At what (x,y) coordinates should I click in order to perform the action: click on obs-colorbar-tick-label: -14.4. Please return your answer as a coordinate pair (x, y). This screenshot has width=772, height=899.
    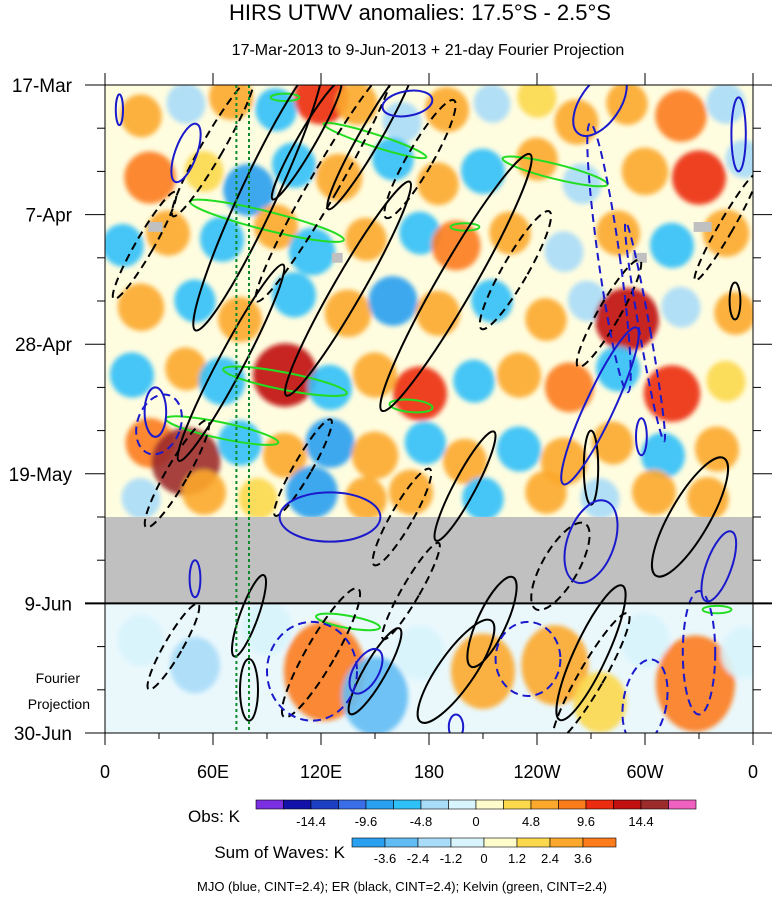
    Looking at the image, I should click on (311, 821).